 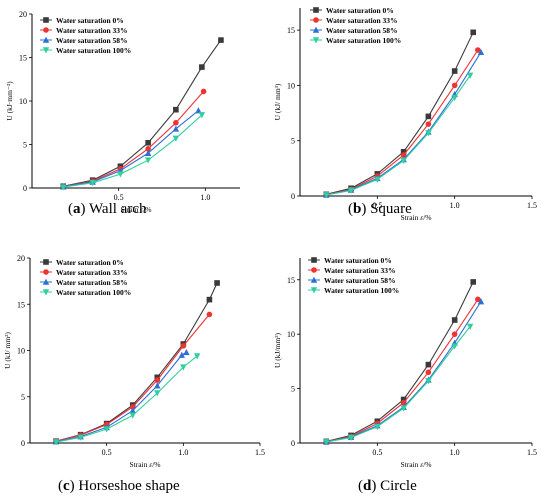 I want to click on caption-b: (b) Square, so click(x=380, y=209).